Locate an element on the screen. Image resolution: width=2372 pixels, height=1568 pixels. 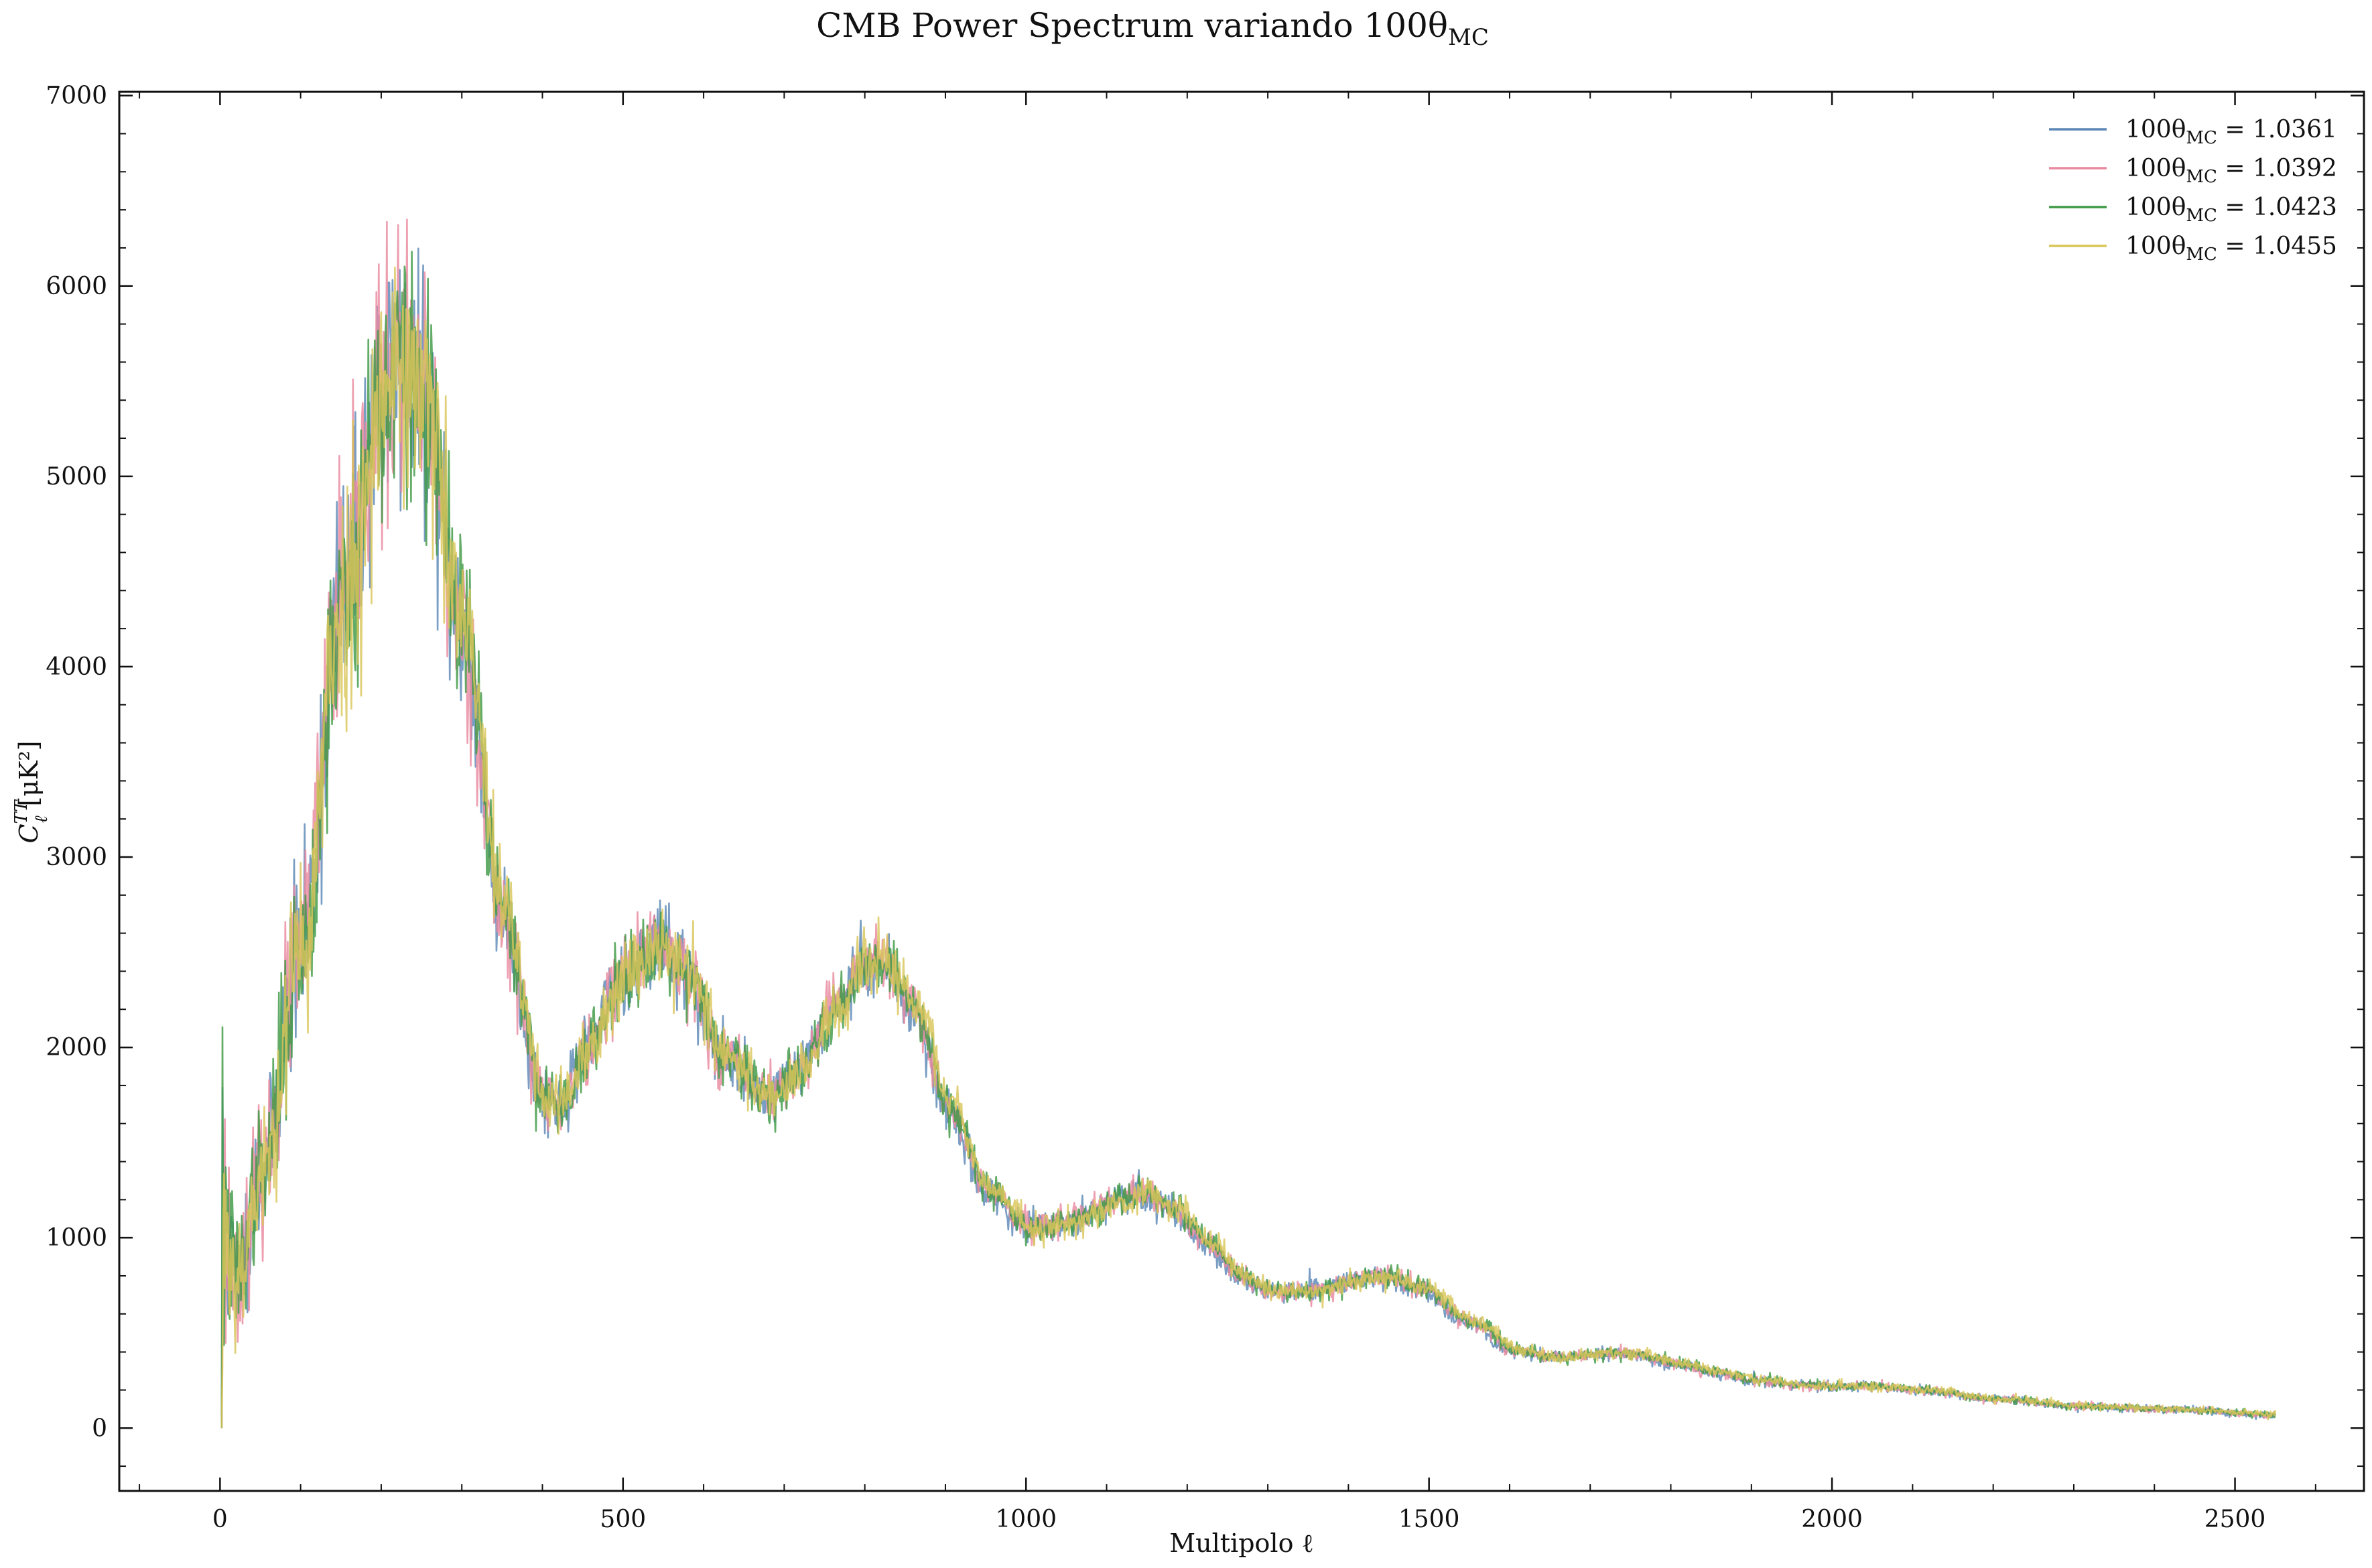
x-tick-label: 2000 is located at coordinates (1832, 1519).